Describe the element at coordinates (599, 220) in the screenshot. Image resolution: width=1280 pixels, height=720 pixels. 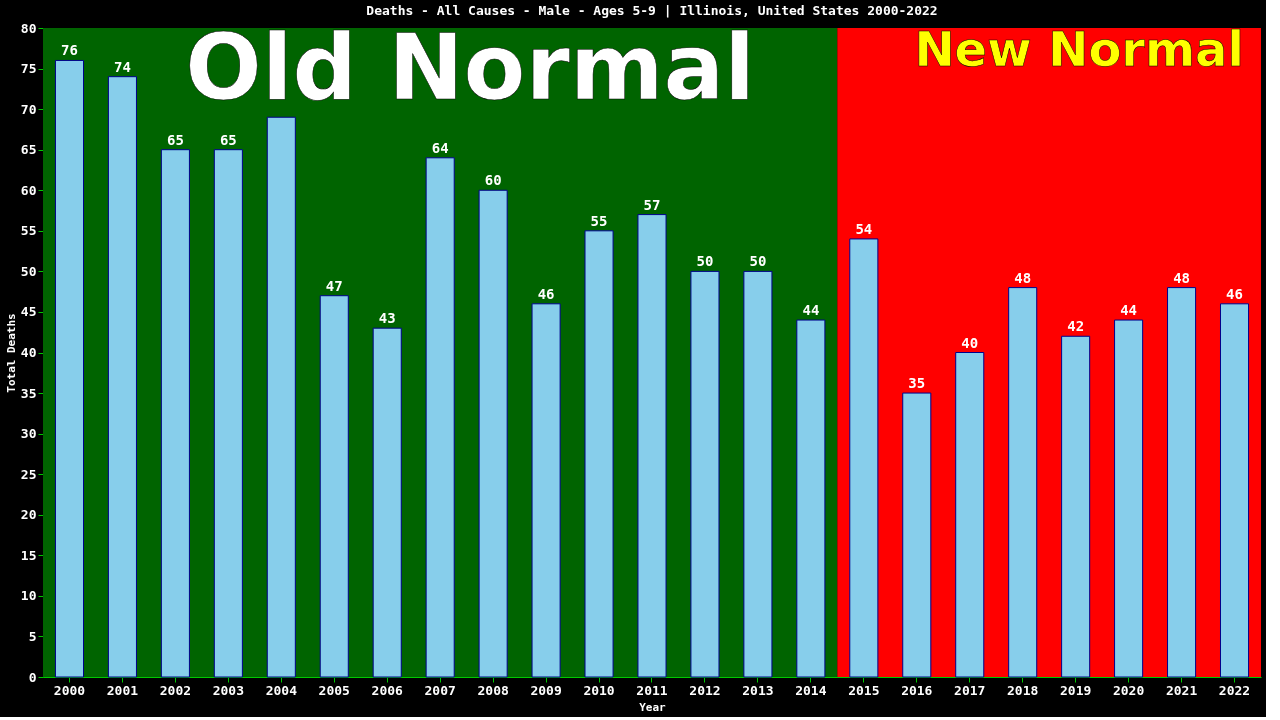
I see `data-label: 55` at that location.